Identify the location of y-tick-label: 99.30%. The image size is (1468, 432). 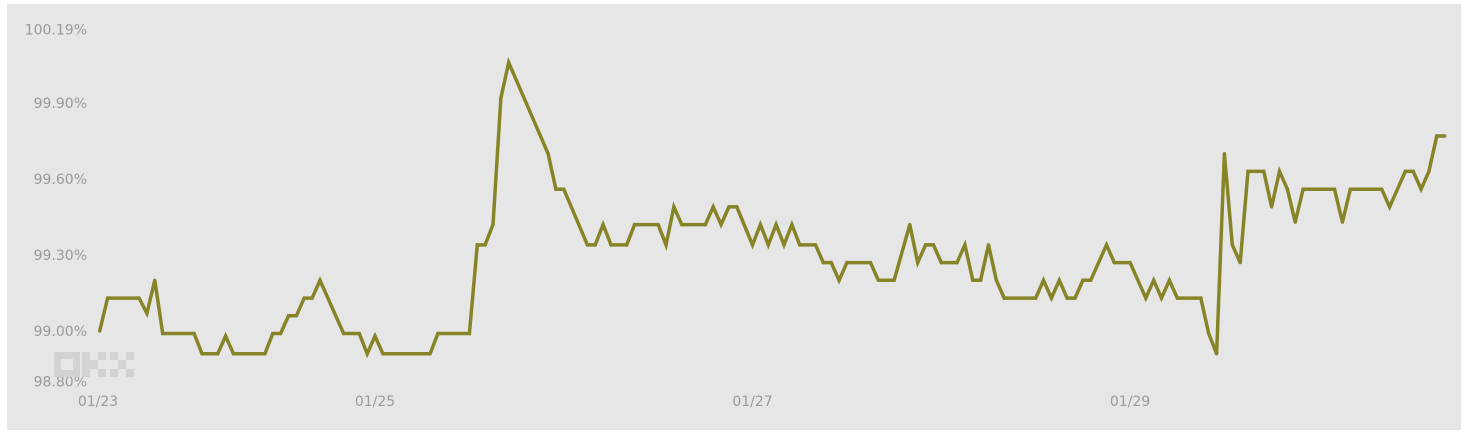
(60, 256).